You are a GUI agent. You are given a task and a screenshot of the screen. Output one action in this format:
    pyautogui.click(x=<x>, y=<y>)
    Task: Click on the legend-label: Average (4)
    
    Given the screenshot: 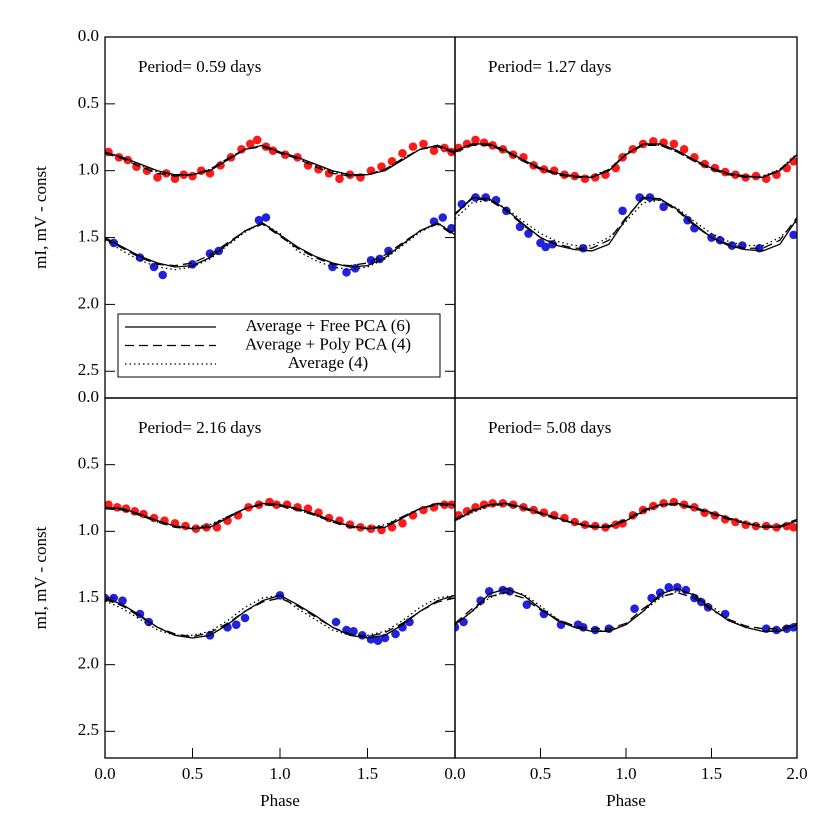 What is the action you would take?
    pyautogui.click(x=328, y=362)
    